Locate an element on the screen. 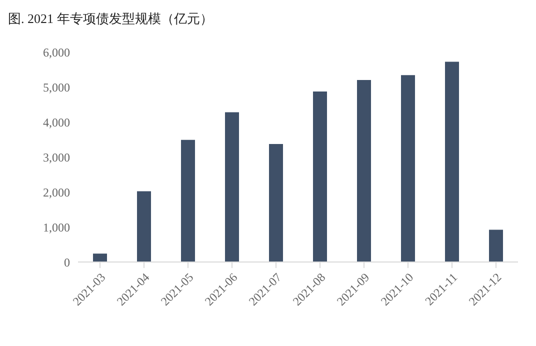  y-tick-label: 5,000 is located at coordinates (56, 87).